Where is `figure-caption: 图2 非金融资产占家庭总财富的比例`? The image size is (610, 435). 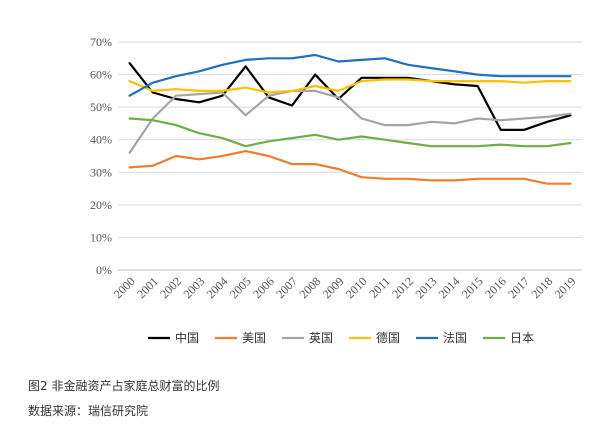 figure-caption: 图2 非金融资产占家庭总财富的比例 is located at coordinates (124, 386).